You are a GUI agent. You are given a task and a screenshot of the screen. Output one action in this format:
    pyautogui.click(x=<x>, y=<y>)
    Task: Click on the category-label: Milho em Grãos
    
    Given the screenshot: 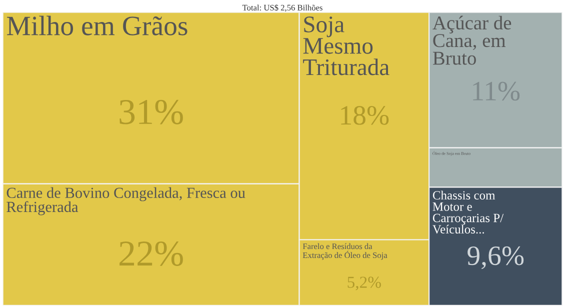 What is the action you would take?
    pyautogui.click(x=97, y=26)
    